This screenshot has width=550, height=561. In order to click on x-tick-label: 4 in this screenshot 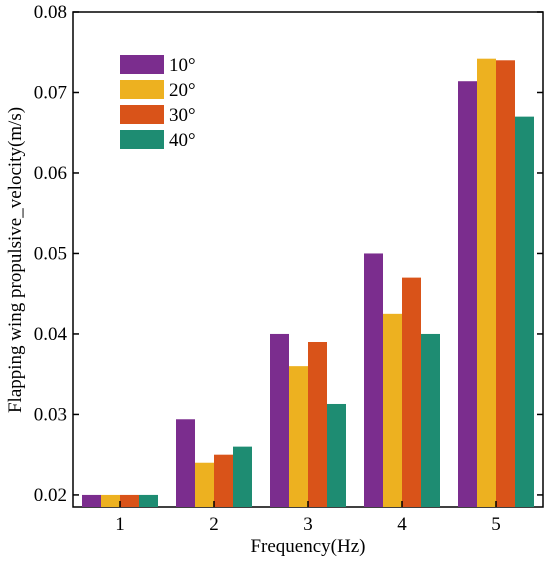, I will do `click(402, 524)`.